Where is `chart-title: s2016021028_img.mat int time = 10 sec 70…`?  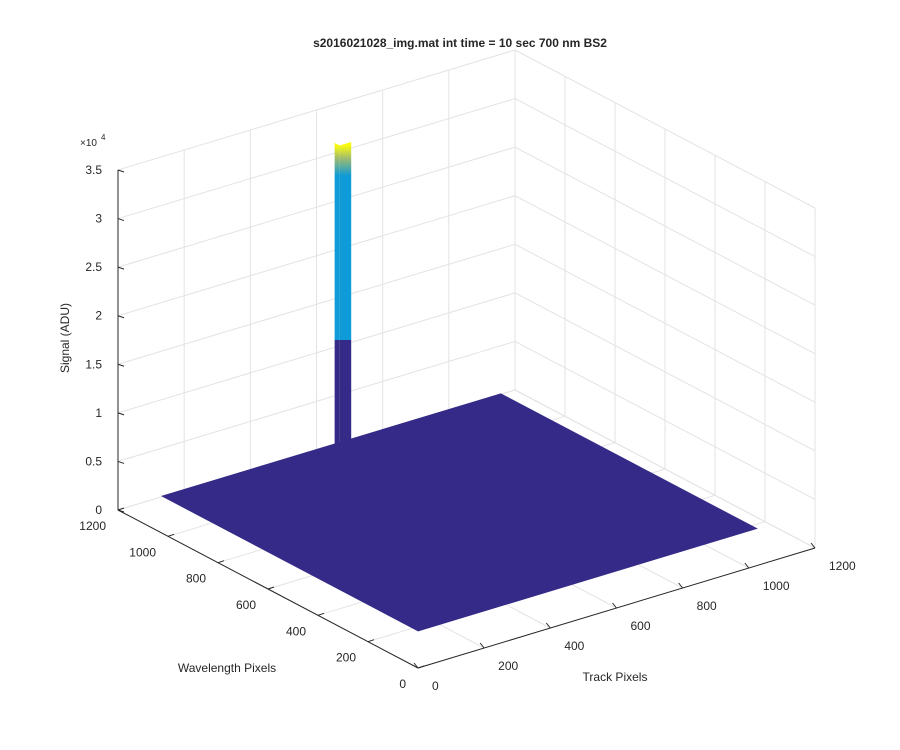 chart-title: s2016021028_img.mat int time = 10 sec 70… is located at coordinates (460, 43).